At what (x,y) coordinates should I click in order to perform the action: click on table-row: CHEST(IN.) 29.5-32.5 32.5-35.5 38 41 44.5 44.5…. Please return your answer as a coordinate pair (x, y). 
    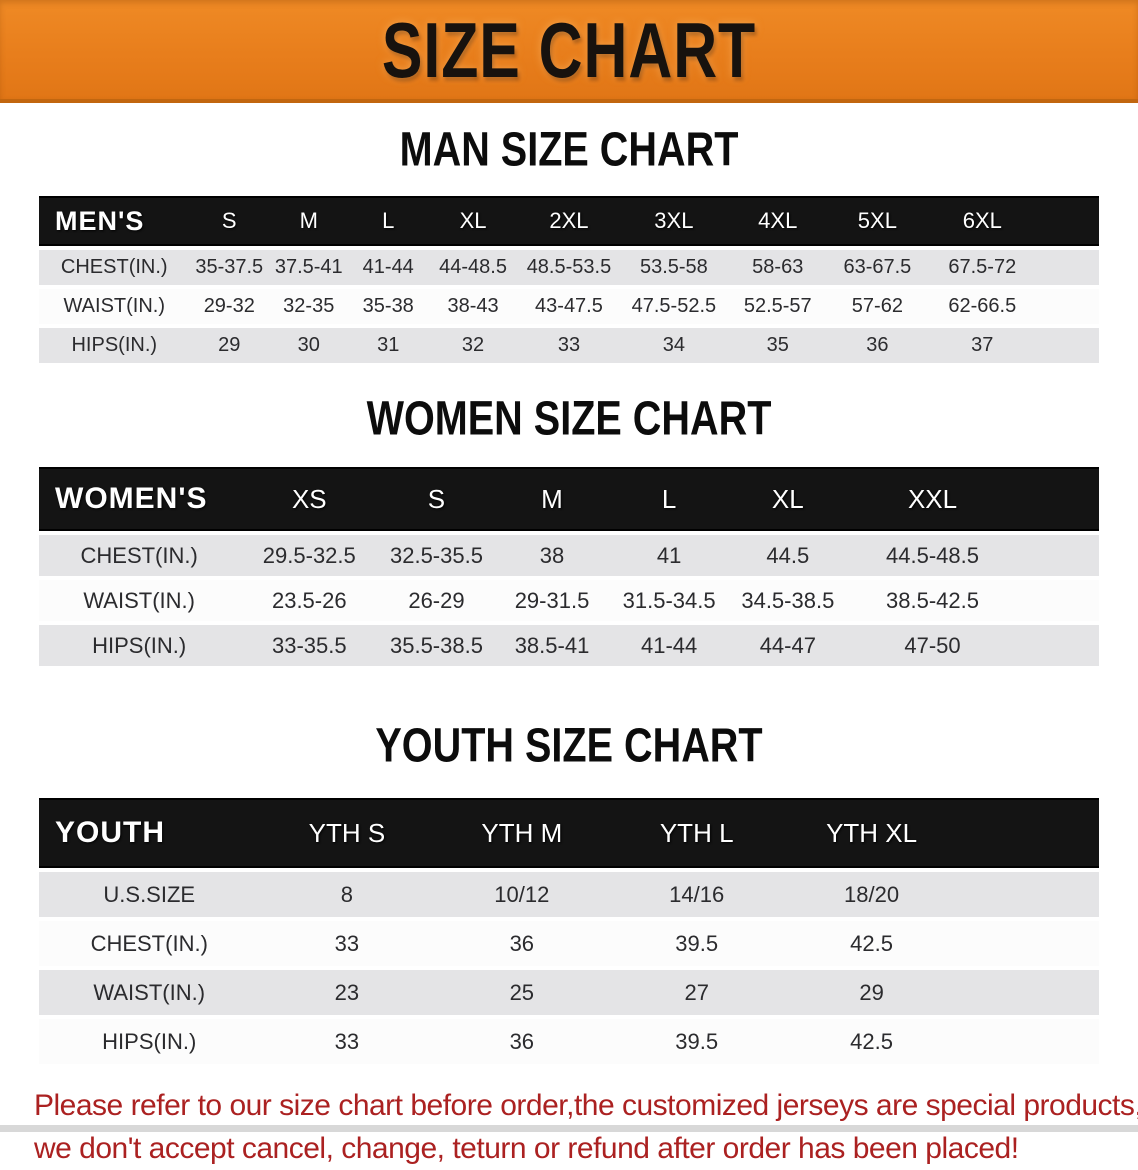
    Looking at the image, I should click on (569, 555).